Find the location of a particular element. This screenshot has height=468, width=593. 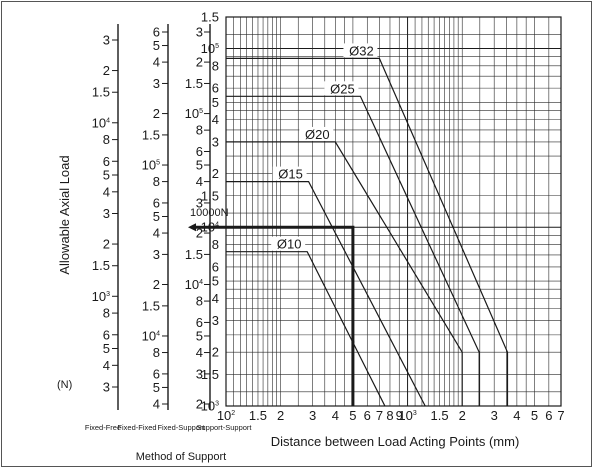

x-tick-label-base: 7 is located at coordinates (560, 415).